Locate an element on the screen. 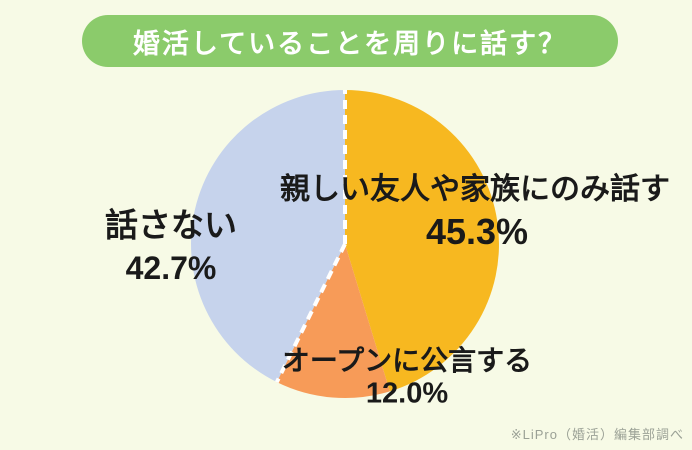  chart-title-banner: 婚活していることを周りに話す？ is located at coordinates (350, 41).